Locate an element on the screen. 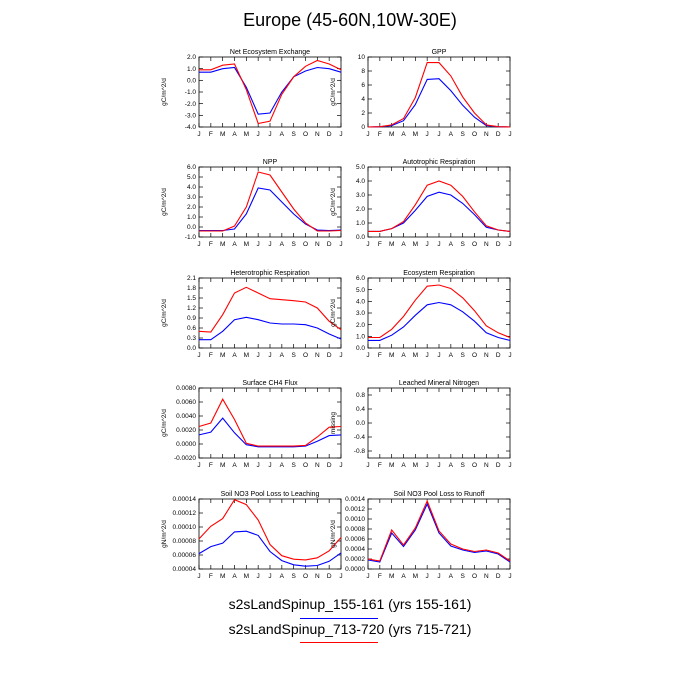  y-tick-label: 2.0 is located at coordinates (191, 57).